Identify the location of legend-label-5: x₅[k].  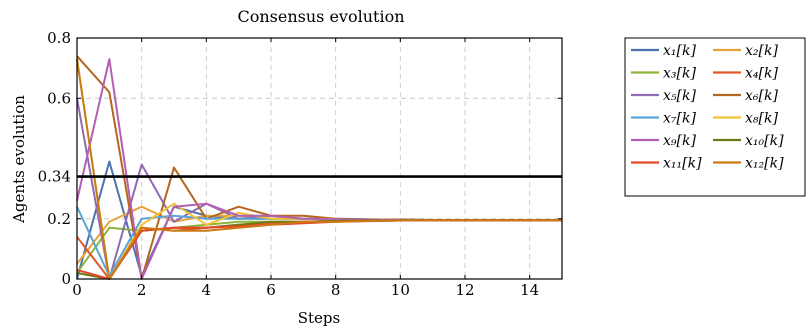
(679, 96).